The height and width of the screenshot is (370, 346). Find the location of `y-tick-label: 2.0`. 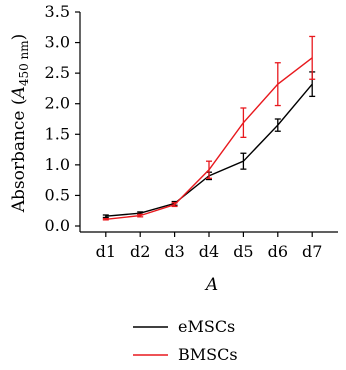

y-tick-label: 2.0 is located at coordinates (57, 103).